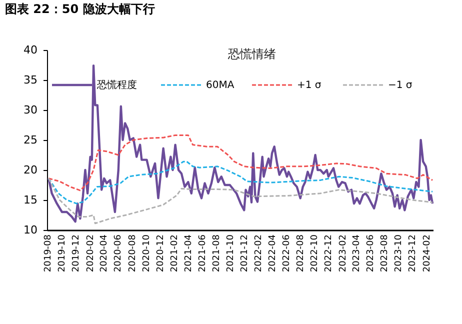 This screenshot has width=462, height=324. Describe the element at coordinates (427, 253) in the screenshot. I see `x-tick-label: 2024-02` at that location.